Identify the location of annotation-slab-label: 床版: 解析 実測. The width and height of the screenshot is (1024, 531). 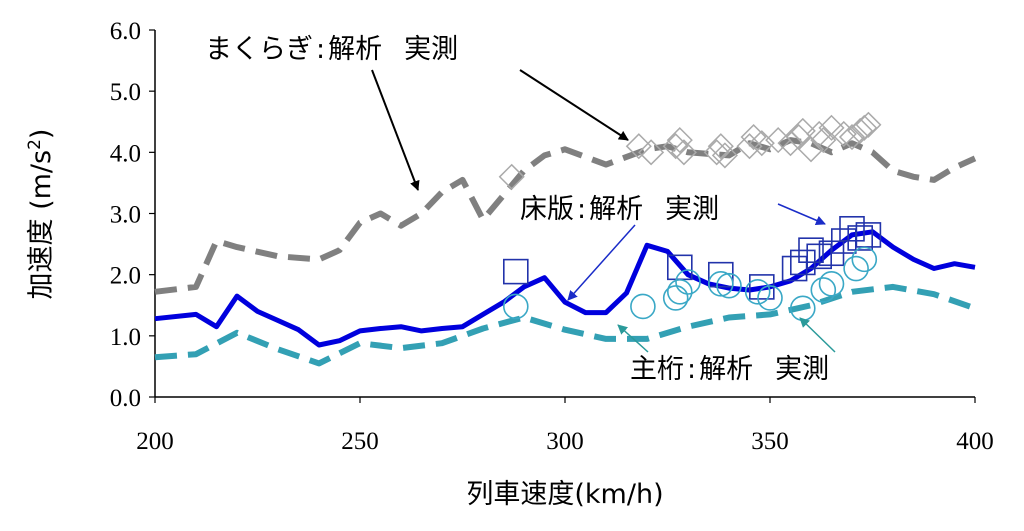
(619, 209).